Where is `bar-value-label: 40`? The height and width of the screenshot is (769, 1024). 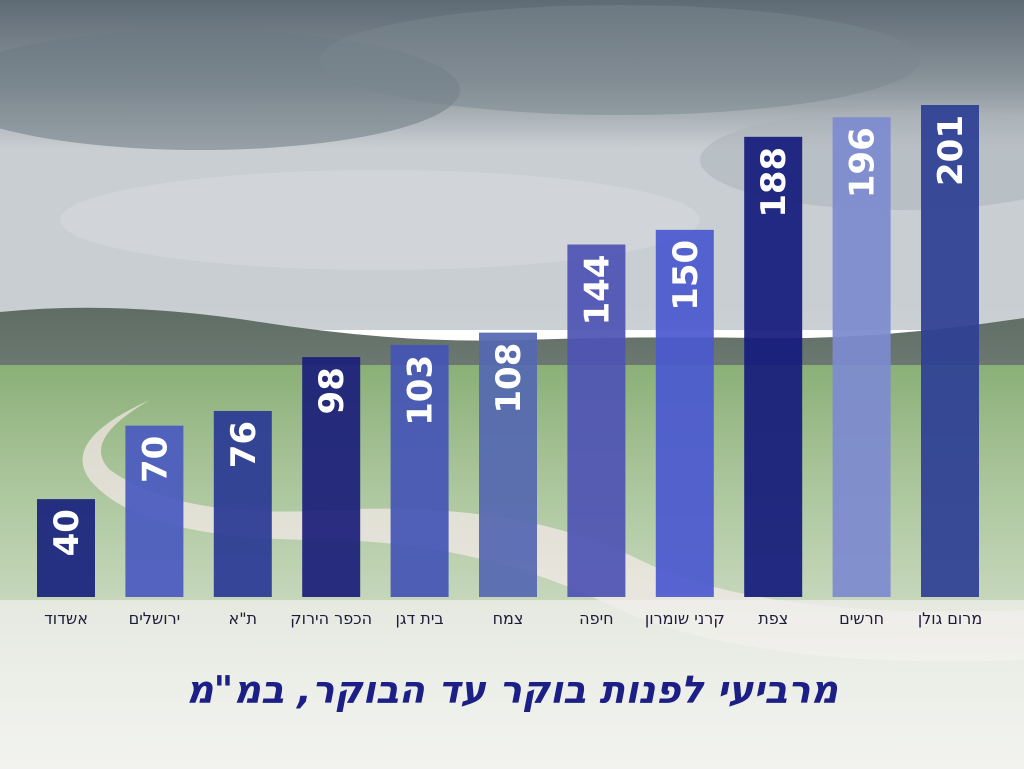 bar-value-label: 40 is located at coordinates (67, 532).